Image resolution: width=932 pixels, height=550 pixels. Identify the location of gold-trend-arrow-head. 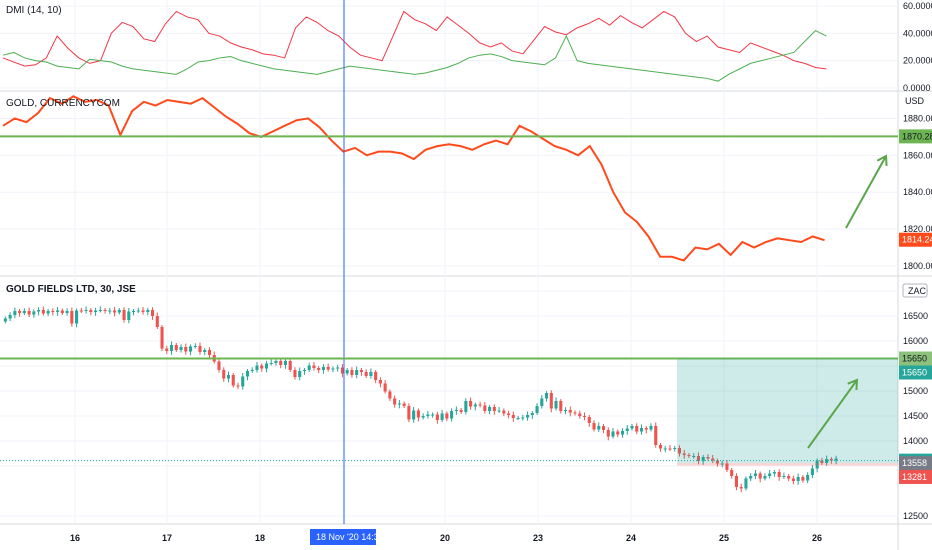
(882, 160).